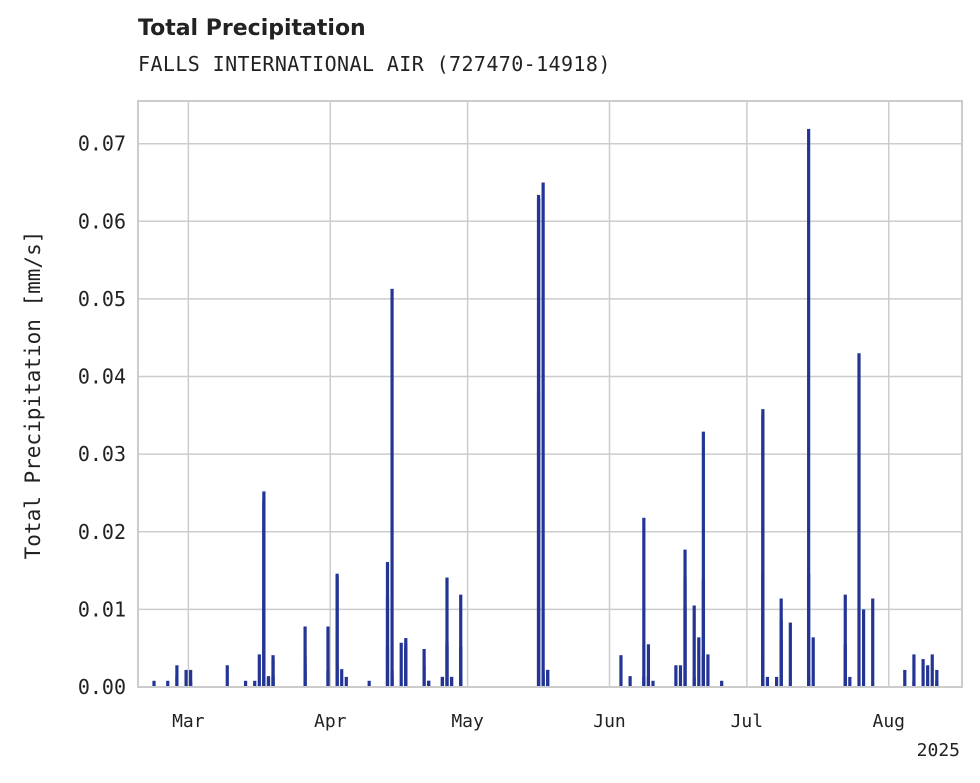  Describe the element at coordinates (102, 377) in the screenshot. I see `y-tick-label: 0.04` at that location.